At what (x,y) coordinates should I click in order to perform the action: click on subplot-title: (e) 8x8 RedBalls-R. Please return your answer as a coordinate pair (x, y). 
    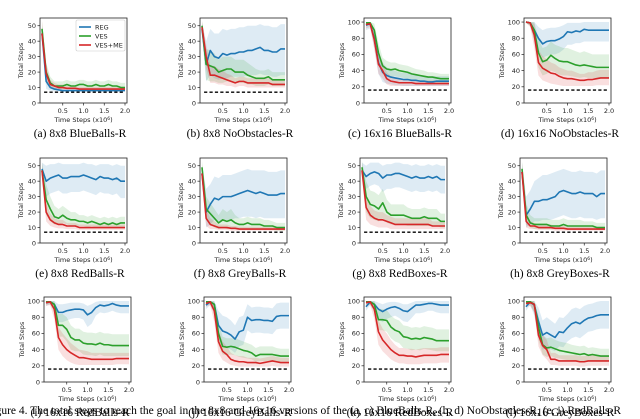
    Looking at the image, I should click on (80, 274).